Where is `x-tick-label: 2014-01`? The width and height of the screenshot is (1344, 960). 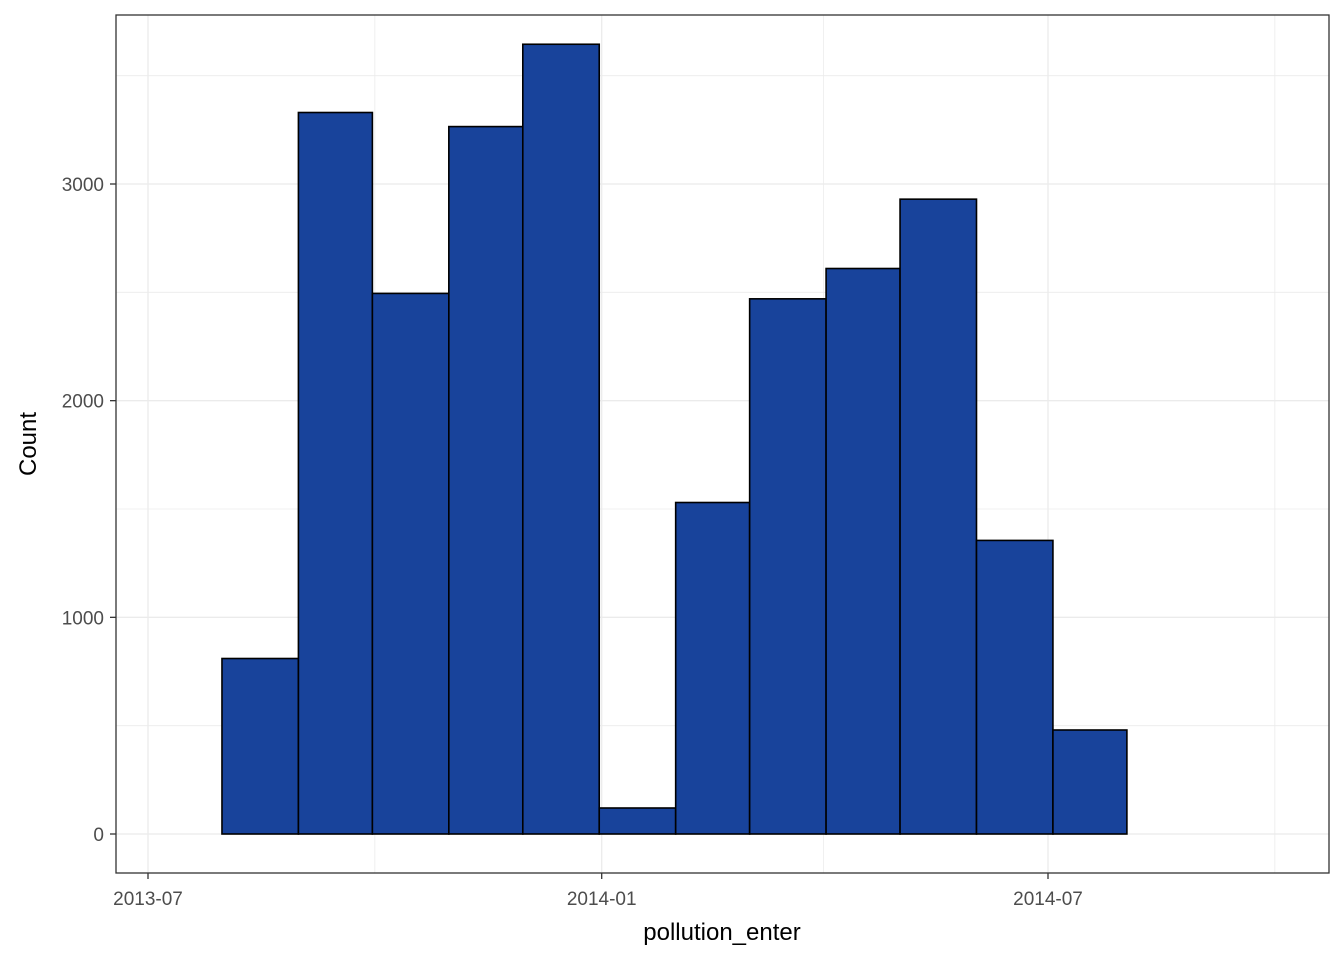 x-tick-label: 2014-01 is located at coordinates (602, 899).